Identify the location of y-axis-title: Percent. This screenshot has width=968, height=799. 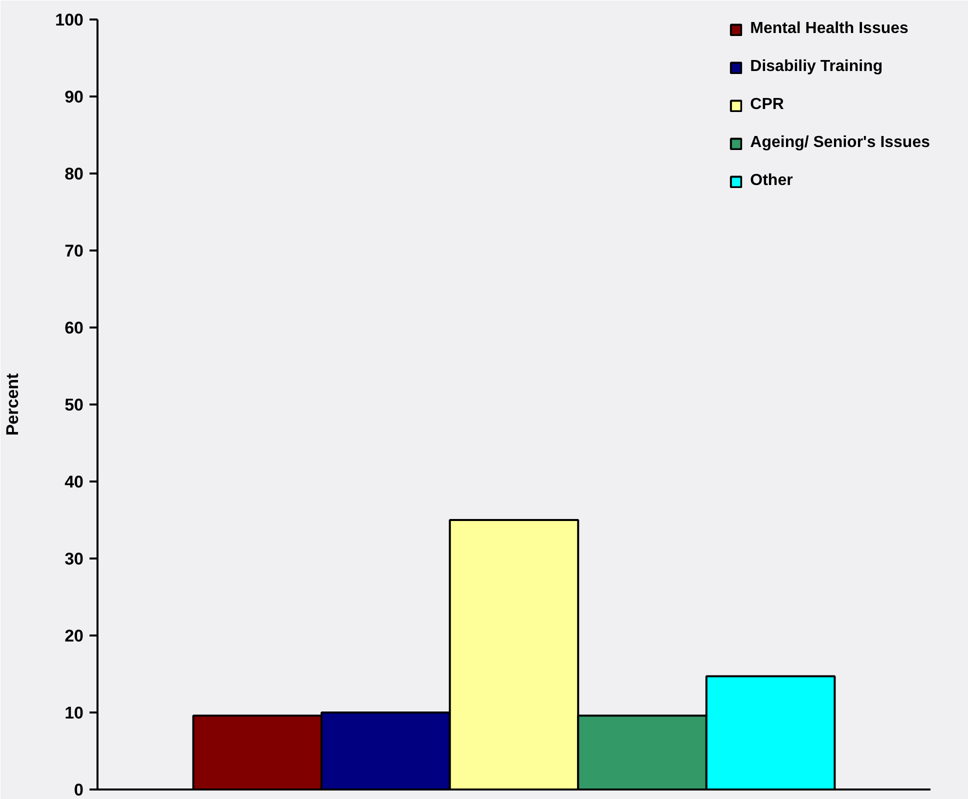
(12, 404).